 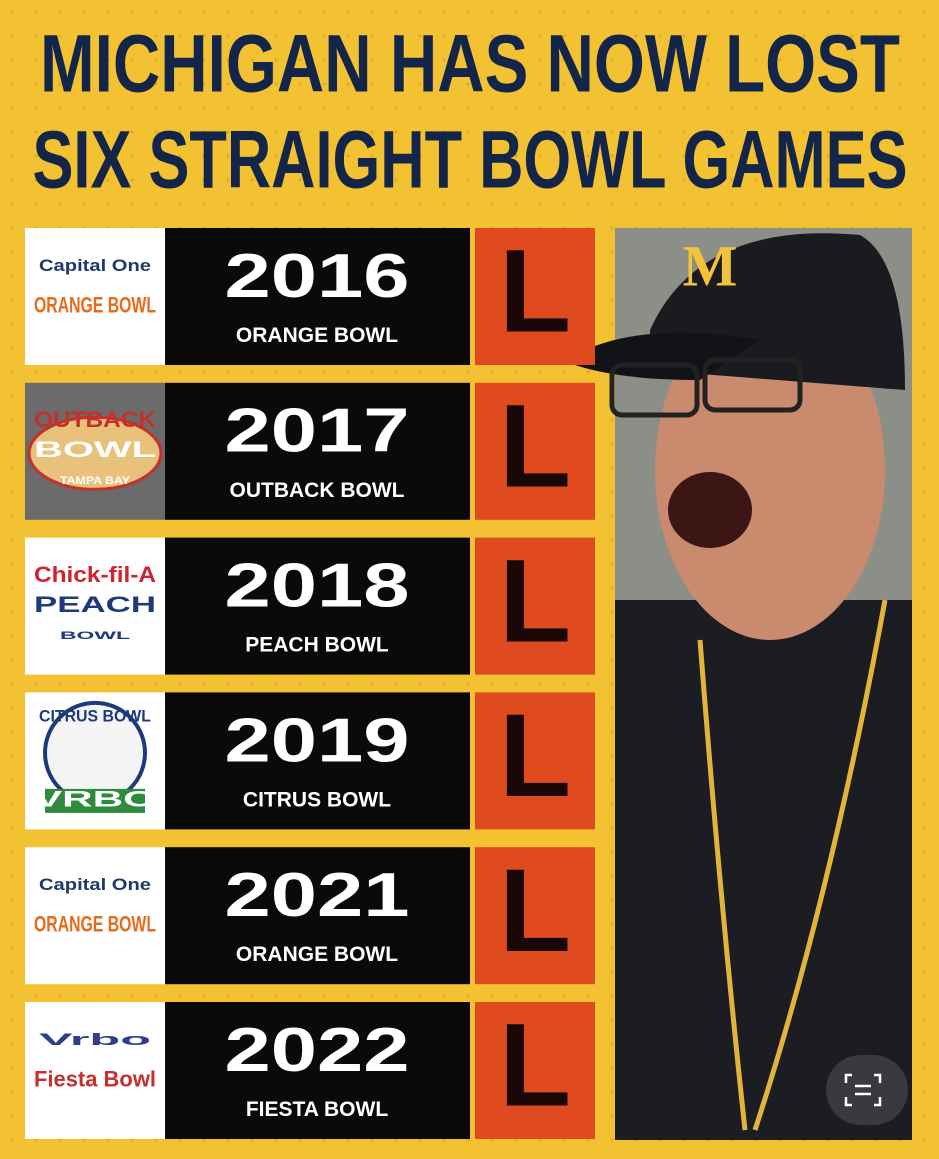 I want to click on logo-text: Fiesta Bowl, so click(x=95, y=1078).